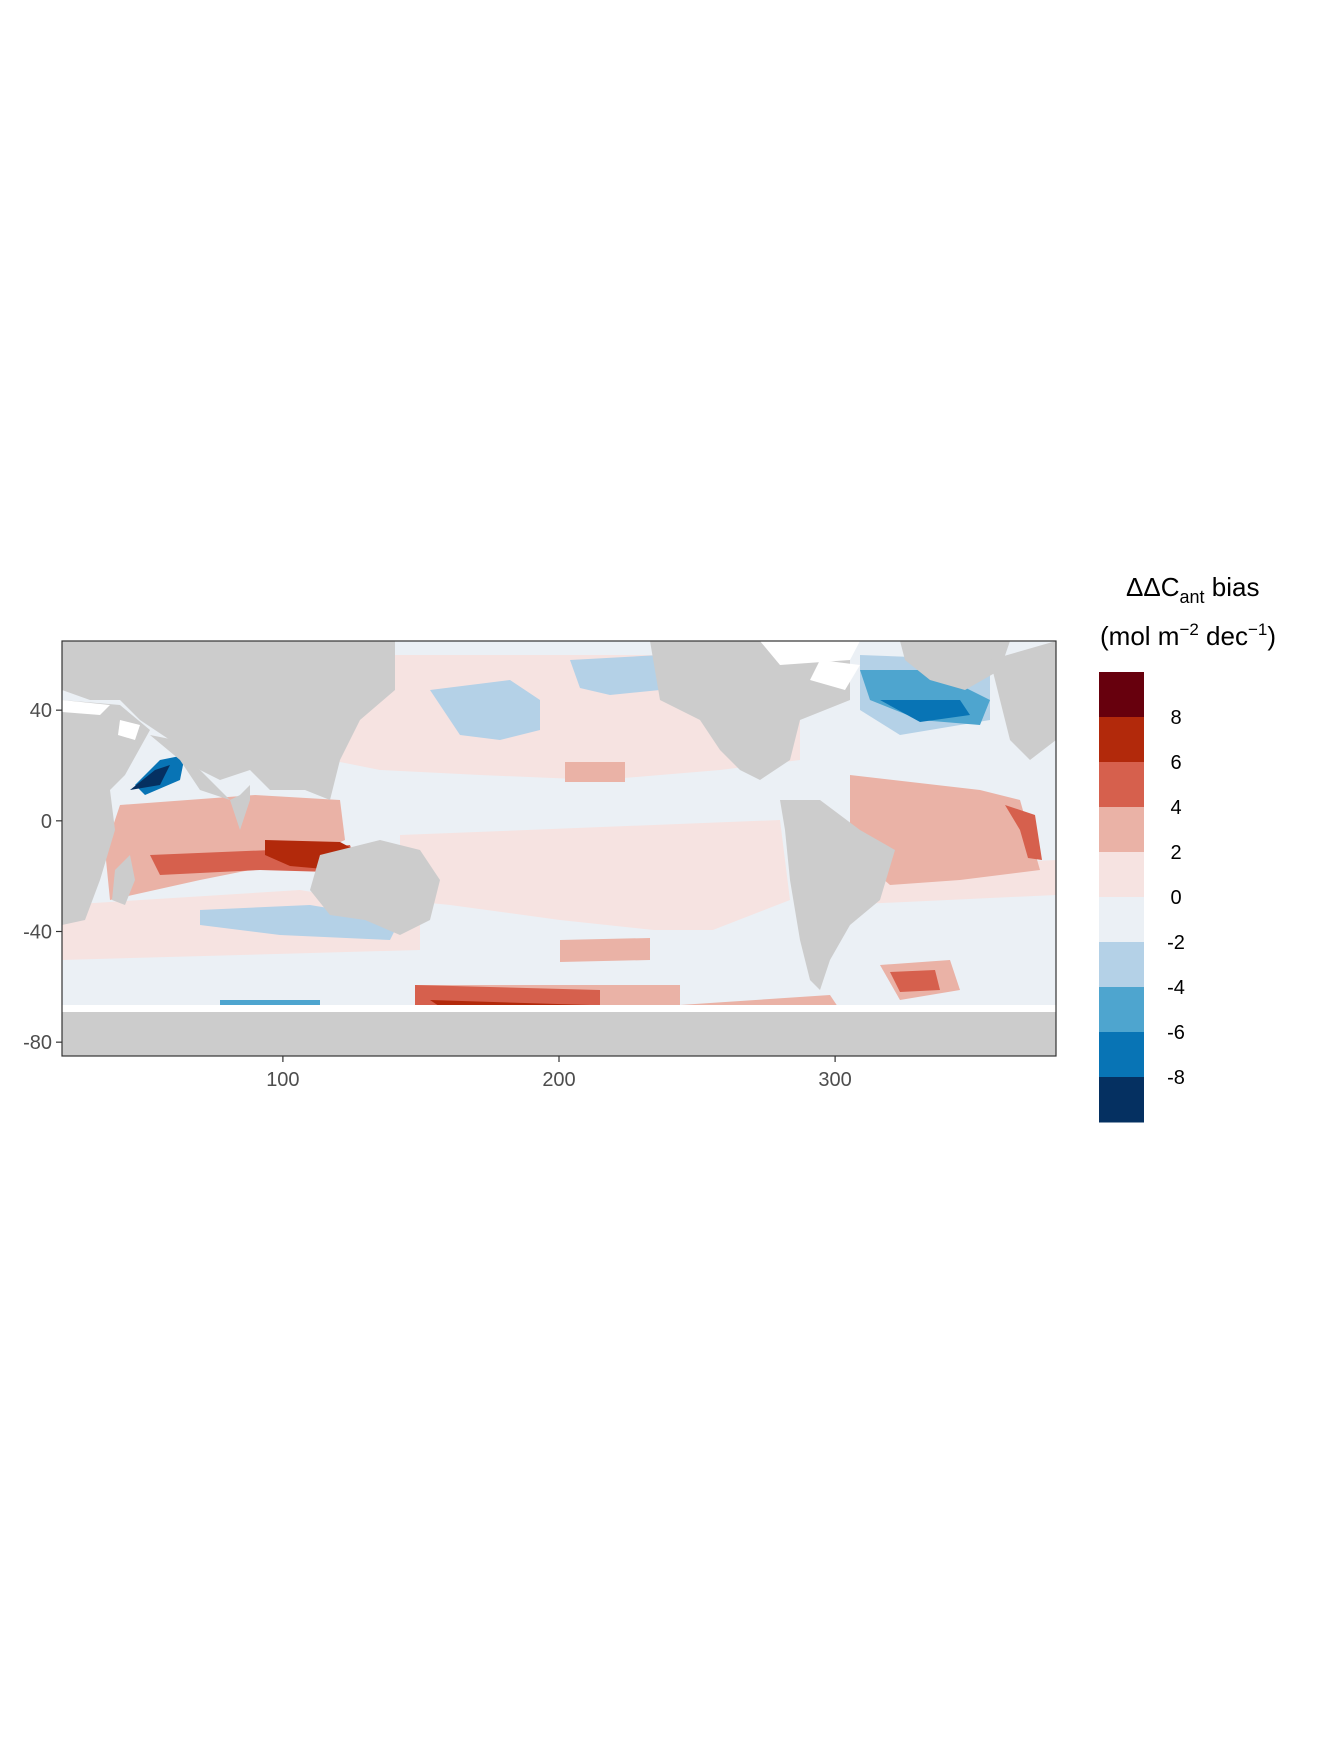  Describe the element at coordinates (1192, 589) in the screenshot. I see `legend-title: ΔΔCant bias` at that location.